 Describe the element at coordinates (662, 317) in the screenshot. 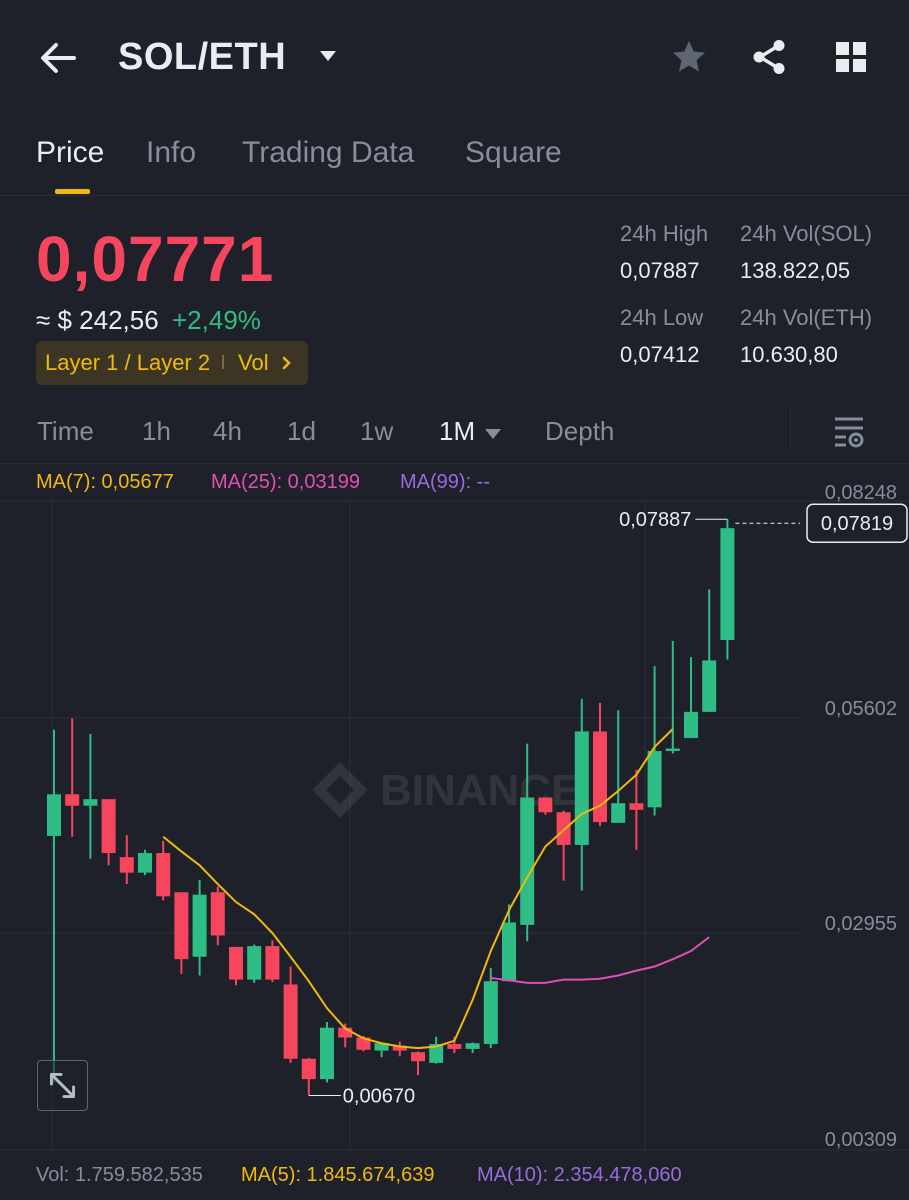

I see `low-label: 24h Low` at that location.